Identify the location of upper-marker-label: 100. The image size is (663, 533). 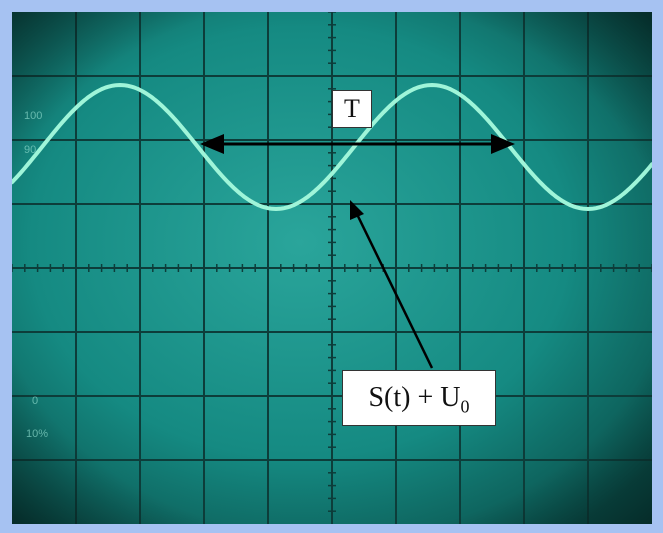
(33, 116).